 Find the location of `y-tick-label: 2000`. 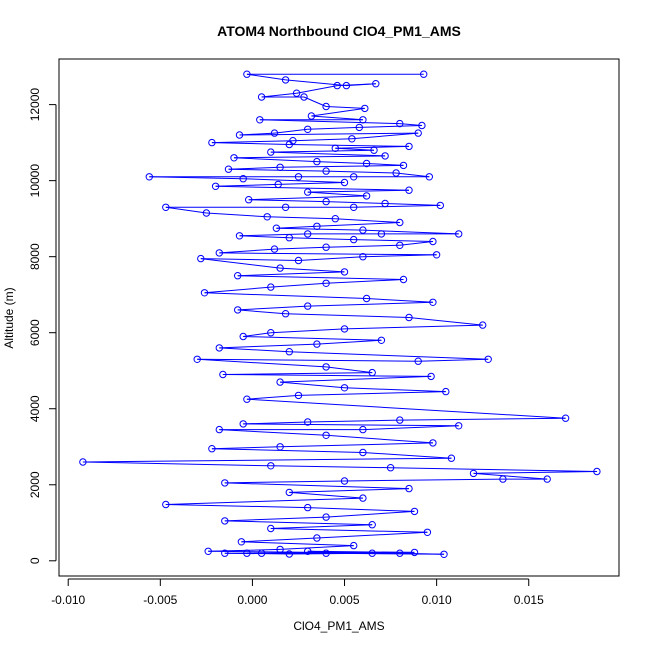

y-tick-label: 2000 is located at coordinates (35, 484).